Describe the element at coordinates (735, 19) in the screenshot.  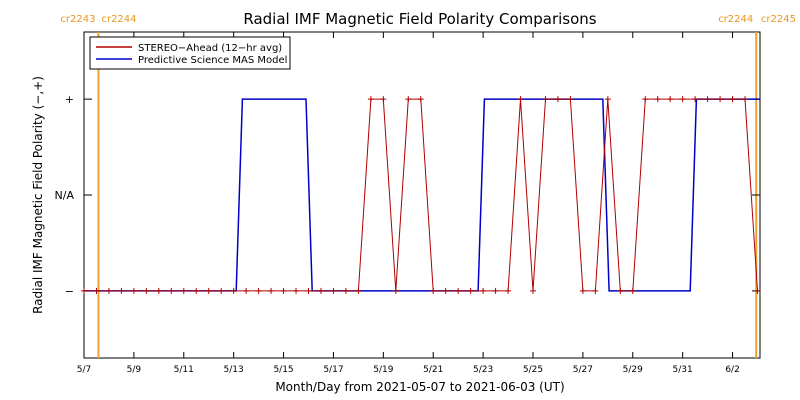
I see `carrington-label-cr2244-right: cr2244` at that location.